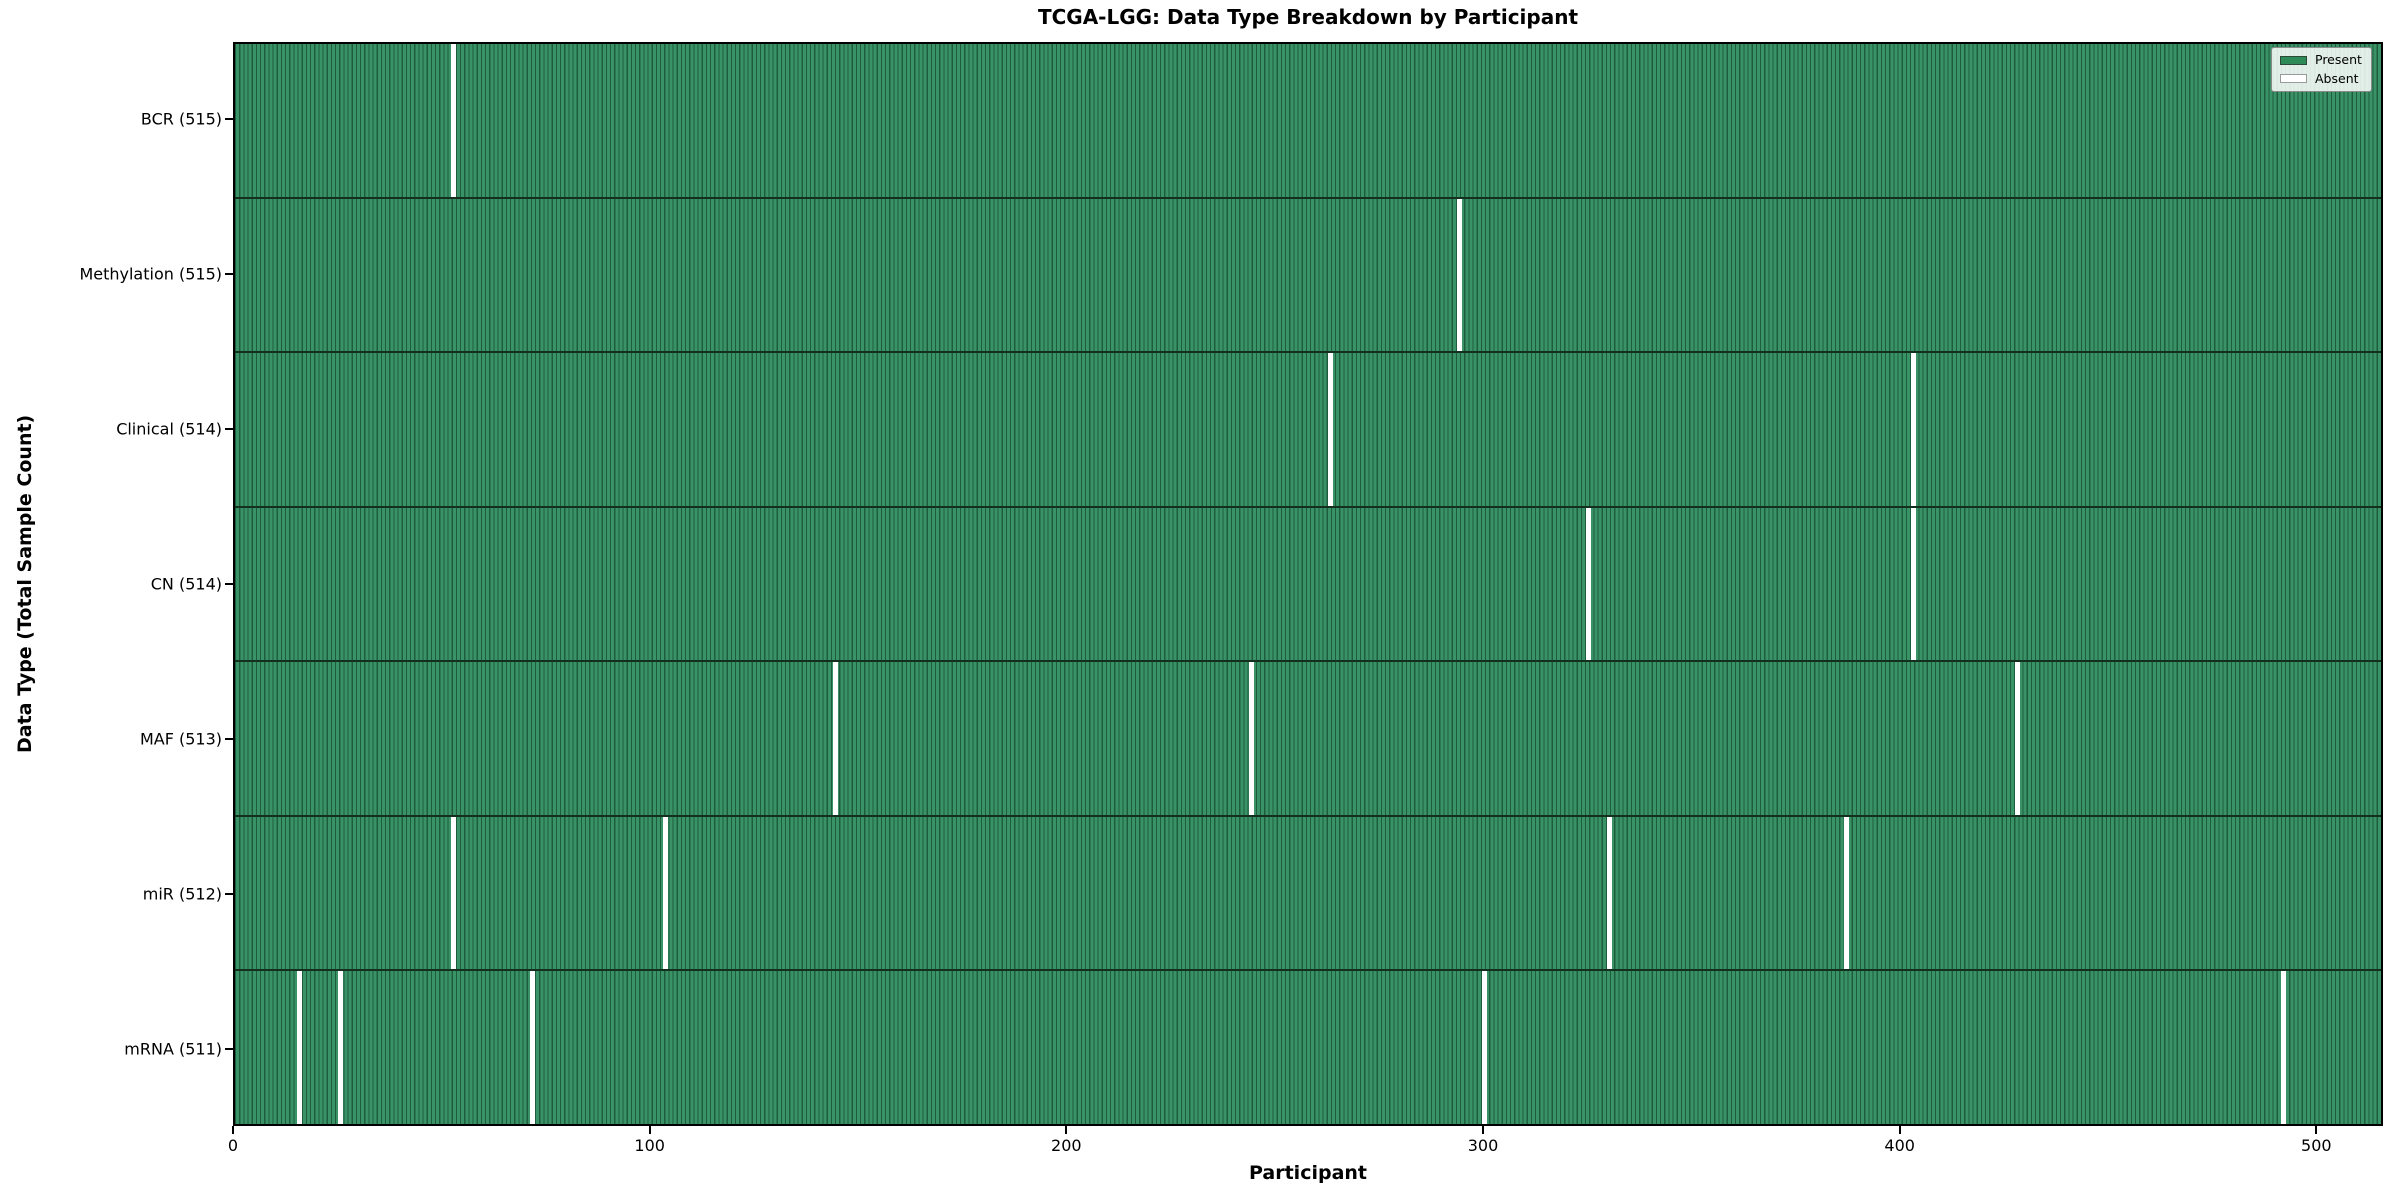 Image resolution: width=2400 pixels, height=1200 pixels. I want to click on y-tick-label-clinical: Clinical (514), so click(169, 429).